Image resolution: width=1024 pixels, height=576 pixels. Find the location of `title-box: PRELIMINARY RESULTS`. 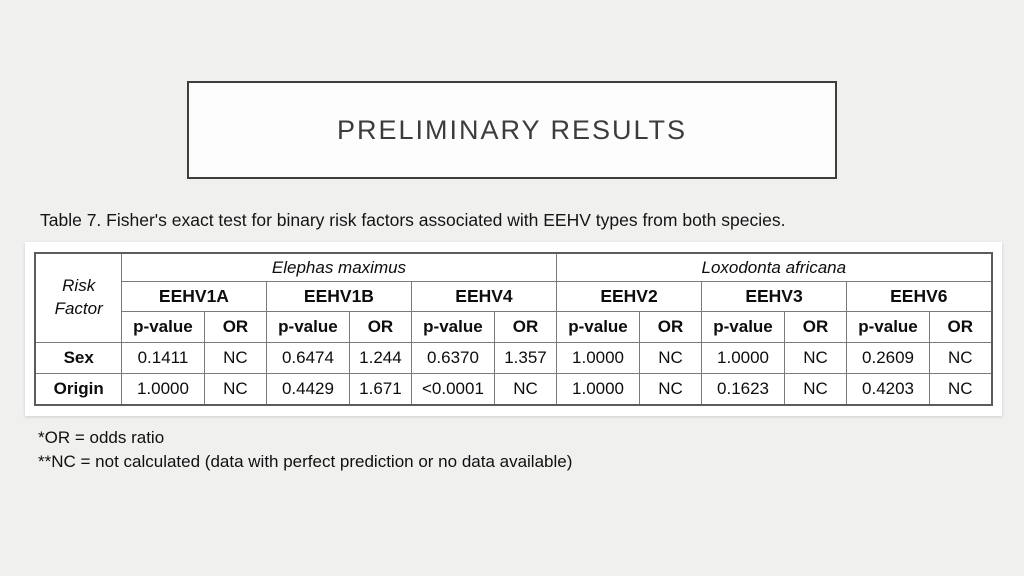

title-box: PRELIMINARY RESULTS is located at coordinates (512, 130).